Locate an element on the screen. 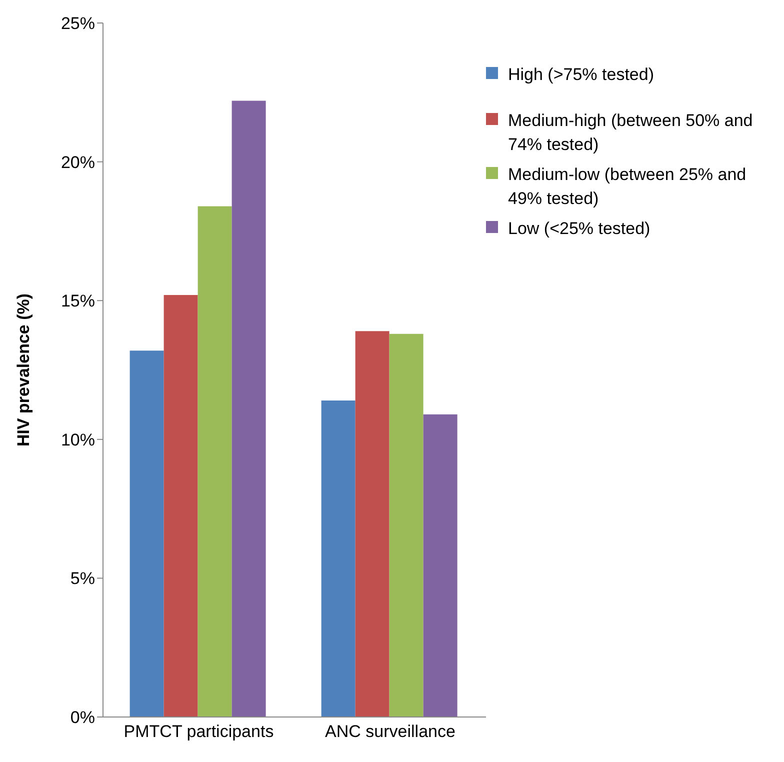  y-axis-title: HIV prevalence (%) is located at coordinates (24, 370).